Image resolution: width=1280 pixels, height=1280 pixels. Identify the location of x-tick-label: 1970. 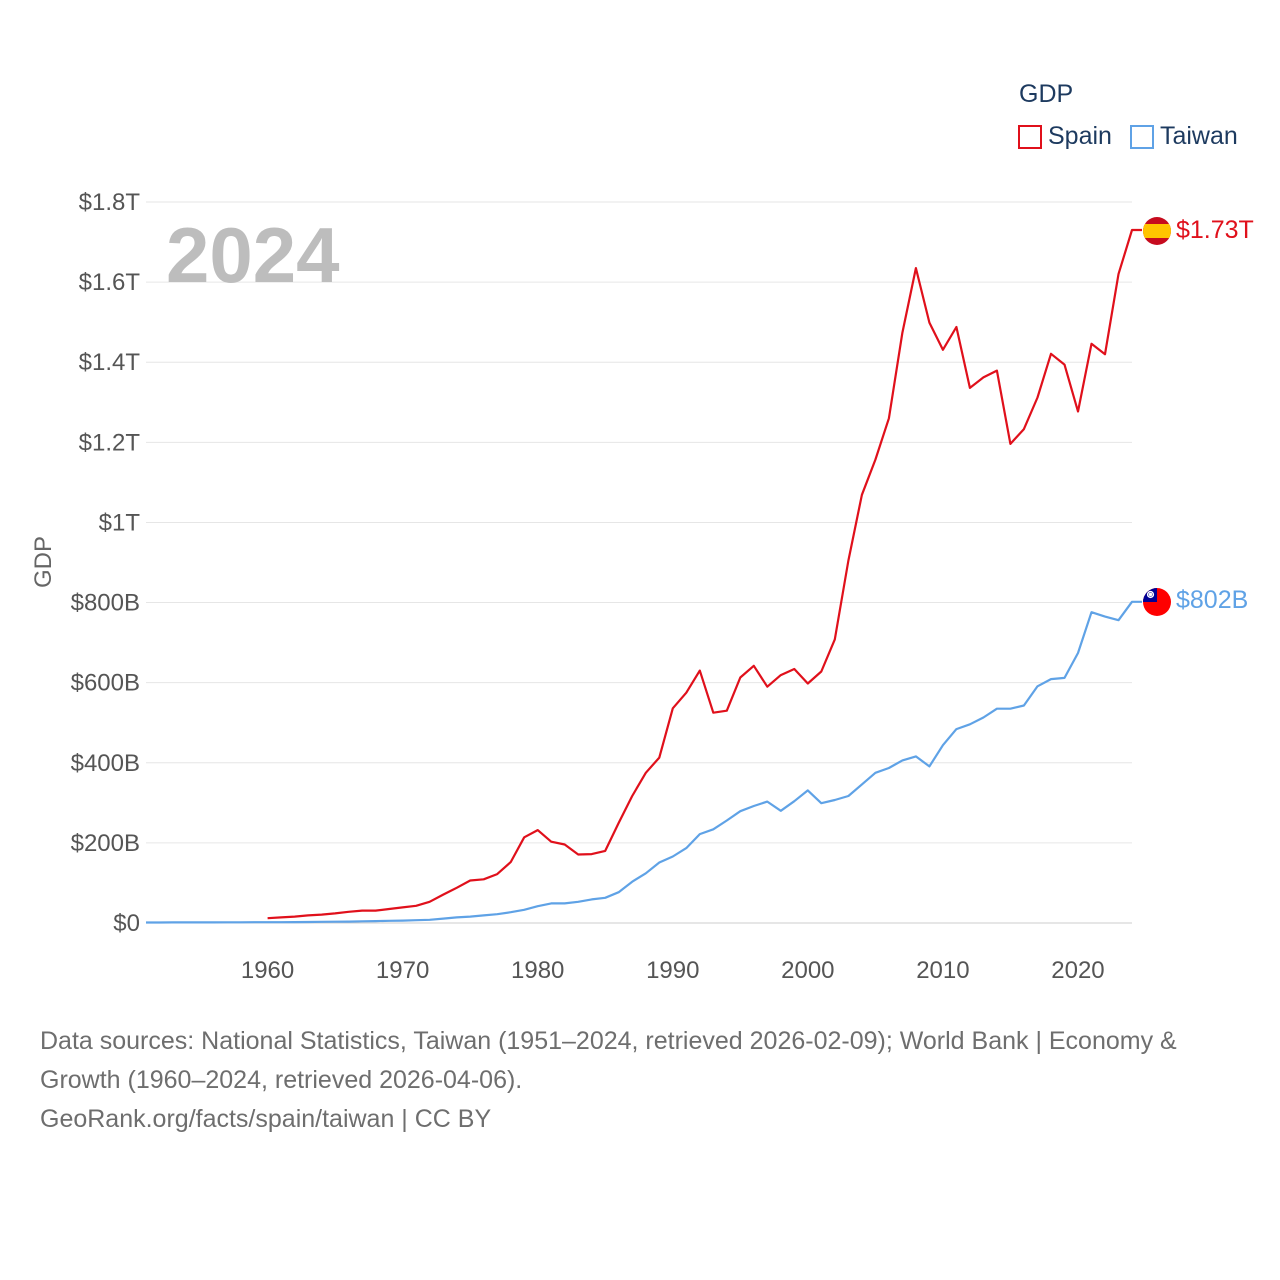
(402, 970).